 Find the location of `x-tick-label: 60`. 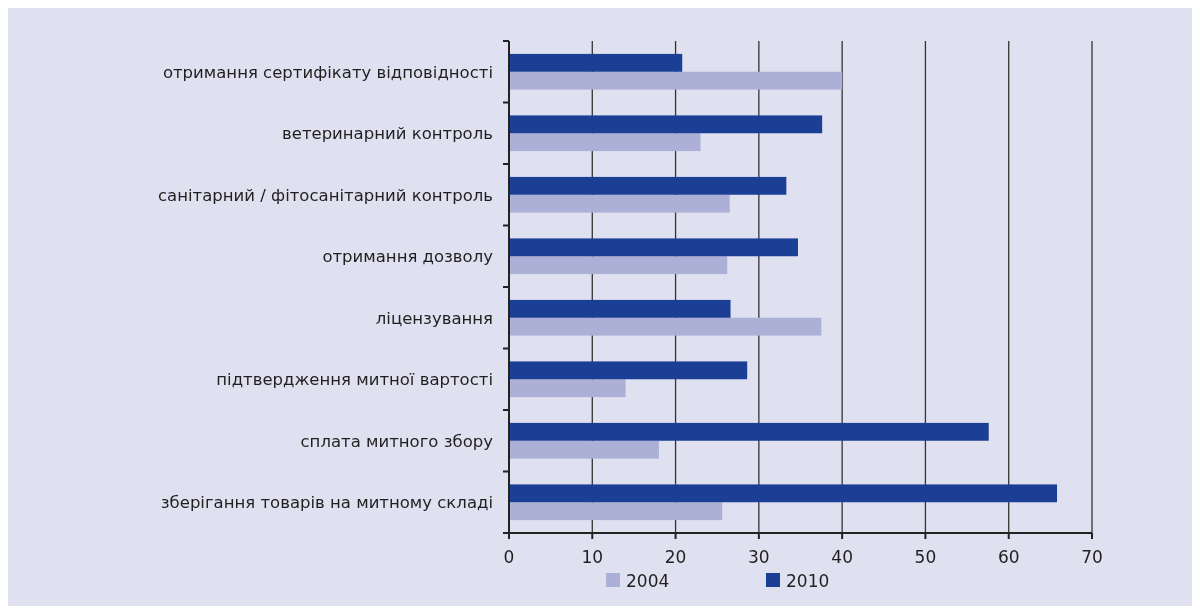

x-tick-label: 60 is located at coordinates (1008, 557).